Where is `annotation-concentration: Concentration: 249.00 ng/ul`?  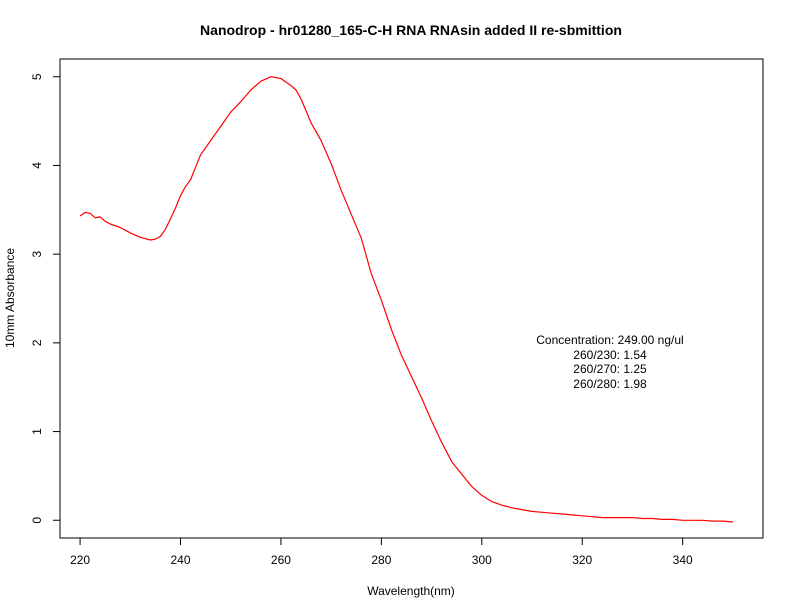
annotation-concentration: Concentration: 249.00 ng/ul is located at coordinates (609, 340).